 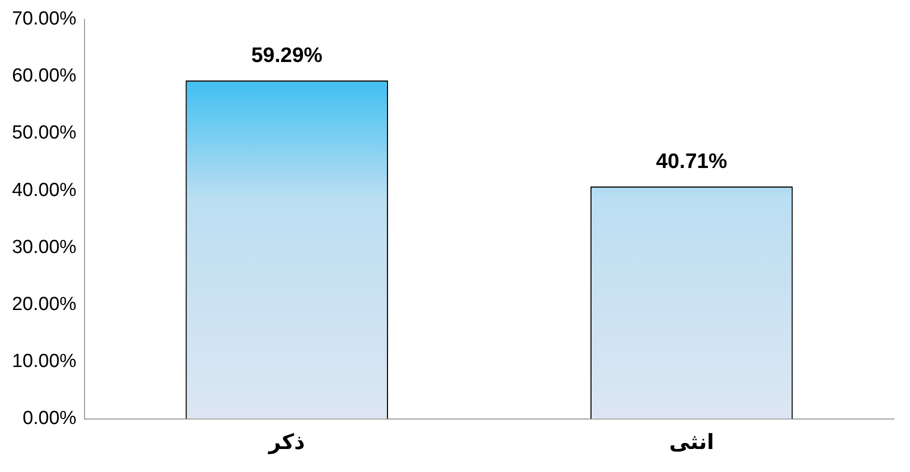 What do you see at coordinates (691, 442) in the screenshot?
I see `x-tick-label: انثى` at bounding box center [691, 442].